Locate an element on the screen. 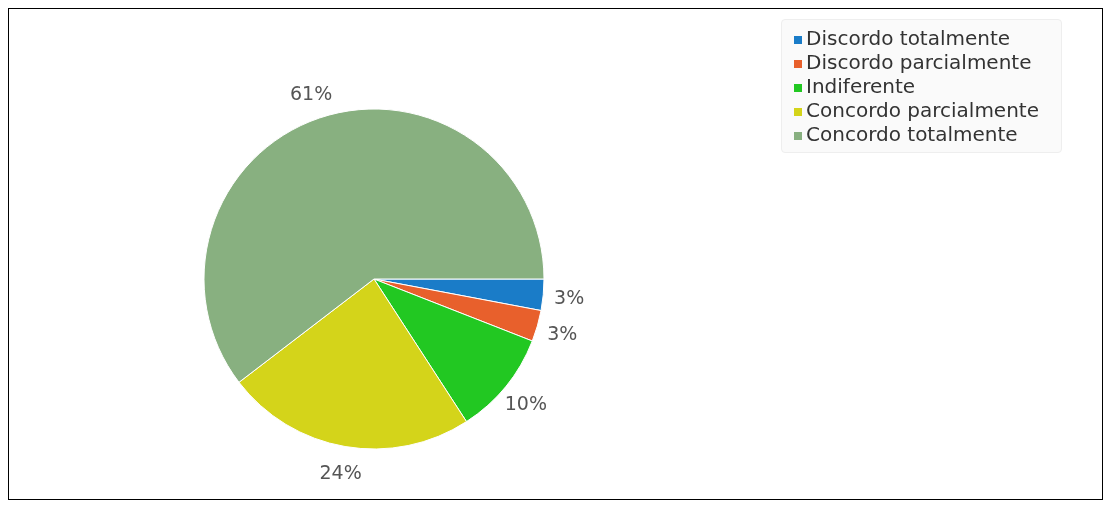  legend-label: Concordo totalmente is located at coordinates (912, 134).